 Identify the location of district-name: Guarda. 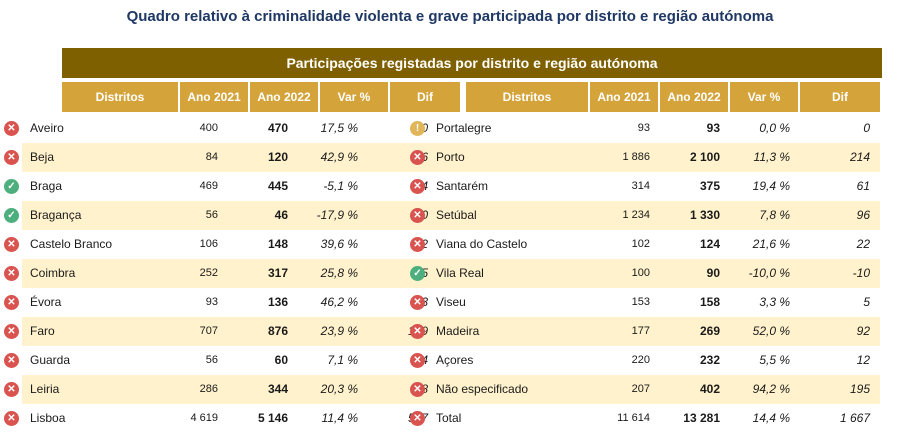
(50, 360).